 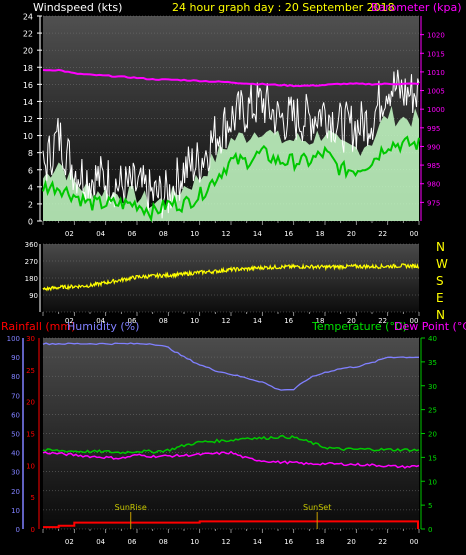 I want to click on barometer-axis-title: Barometer (kpa), so click(x=416, y=7).